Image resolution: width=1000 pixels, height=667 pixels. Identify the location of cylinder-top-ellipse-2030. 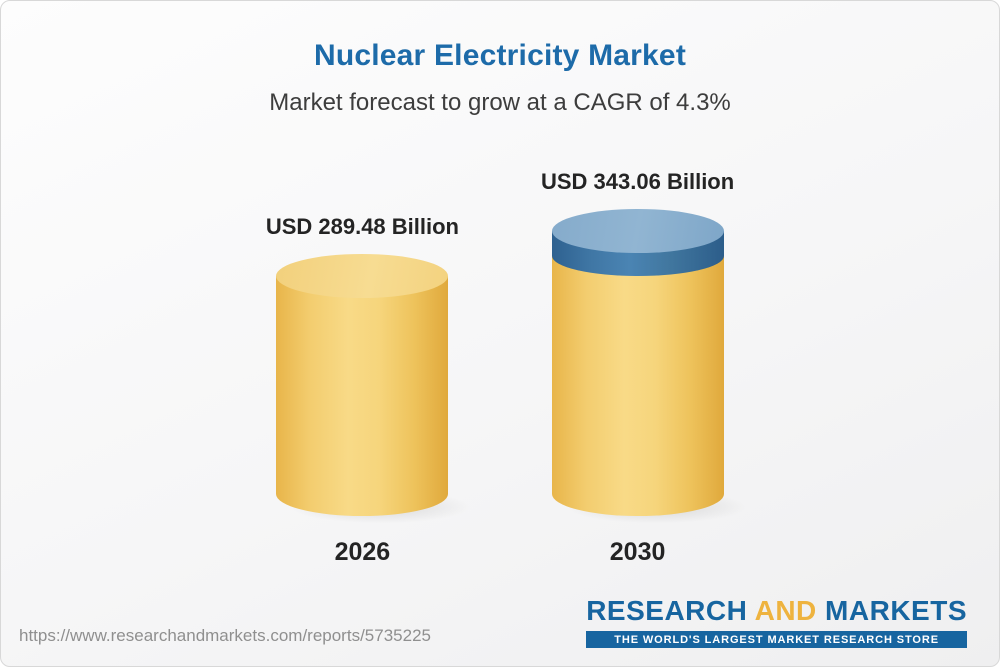
(637, 231).